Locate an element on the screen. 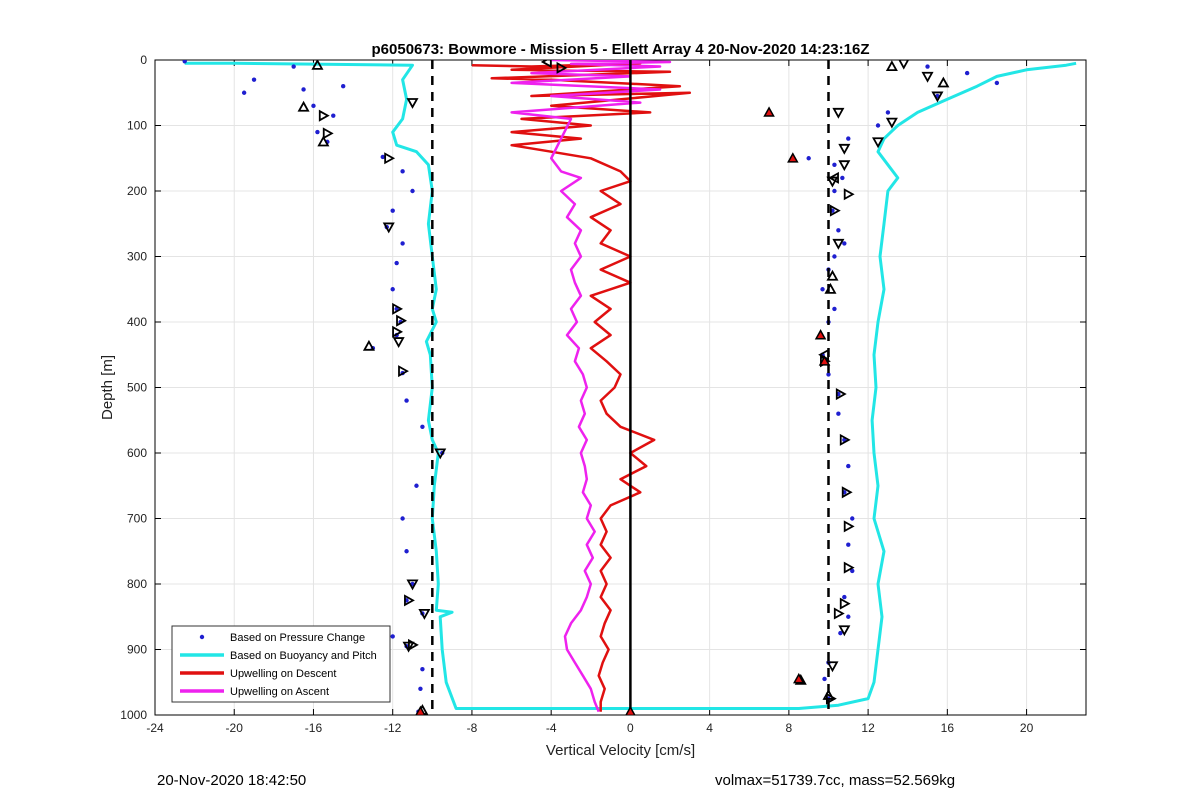  y-tick-label: 700 is located at coordinates (137, 519).